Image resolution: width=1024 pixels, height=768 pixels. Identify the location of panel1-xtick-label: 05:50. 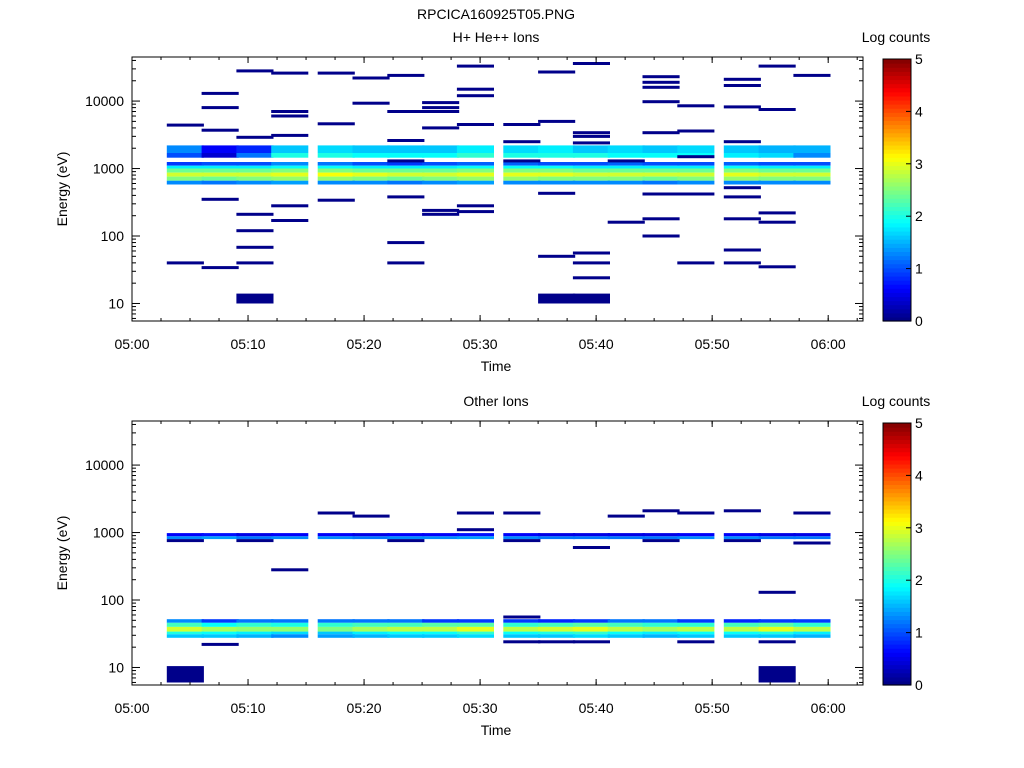
(712, 344).